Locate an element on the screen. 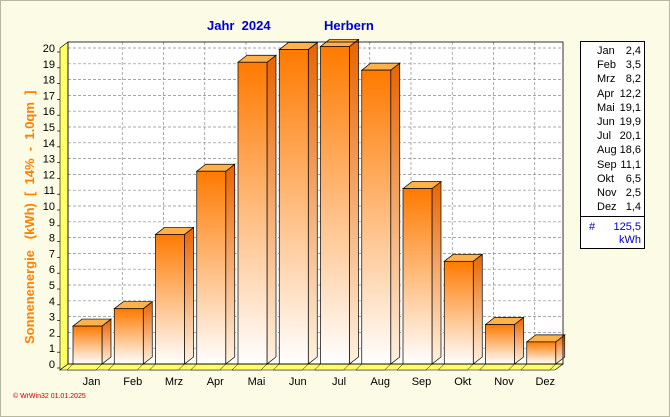  y-tick-label: 16 is located at coordinates (49, 112).